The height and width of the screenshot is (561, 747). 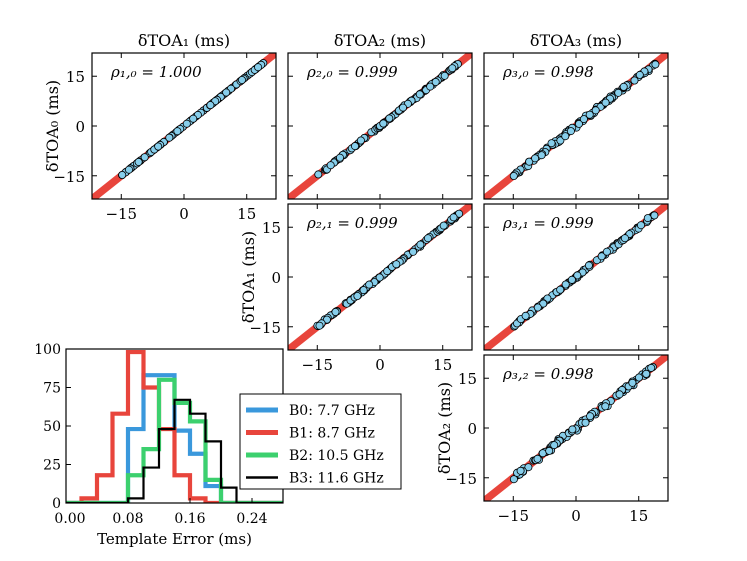 I want to click on y-tick-label: 100, so click(x=47, y=350).